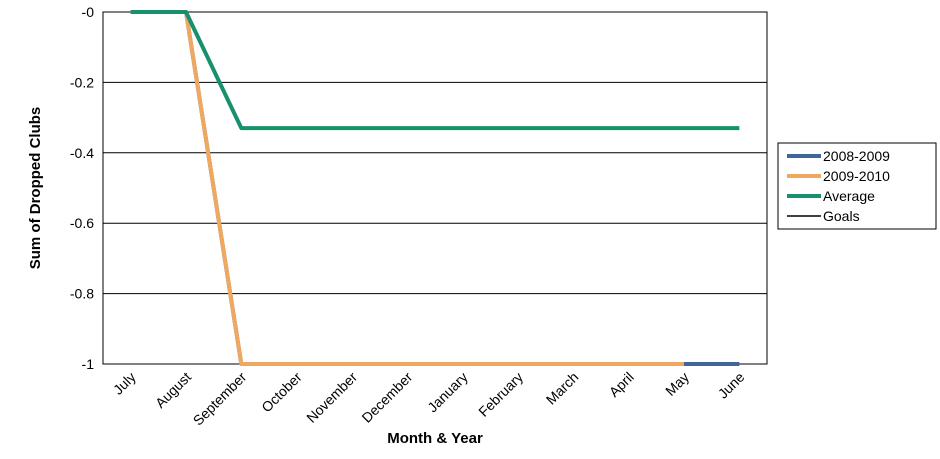  What do you see at coordinates (82, 82) in the screenshot?
I see `y-tick-label: -0.2` at bounding box center [82, 82].